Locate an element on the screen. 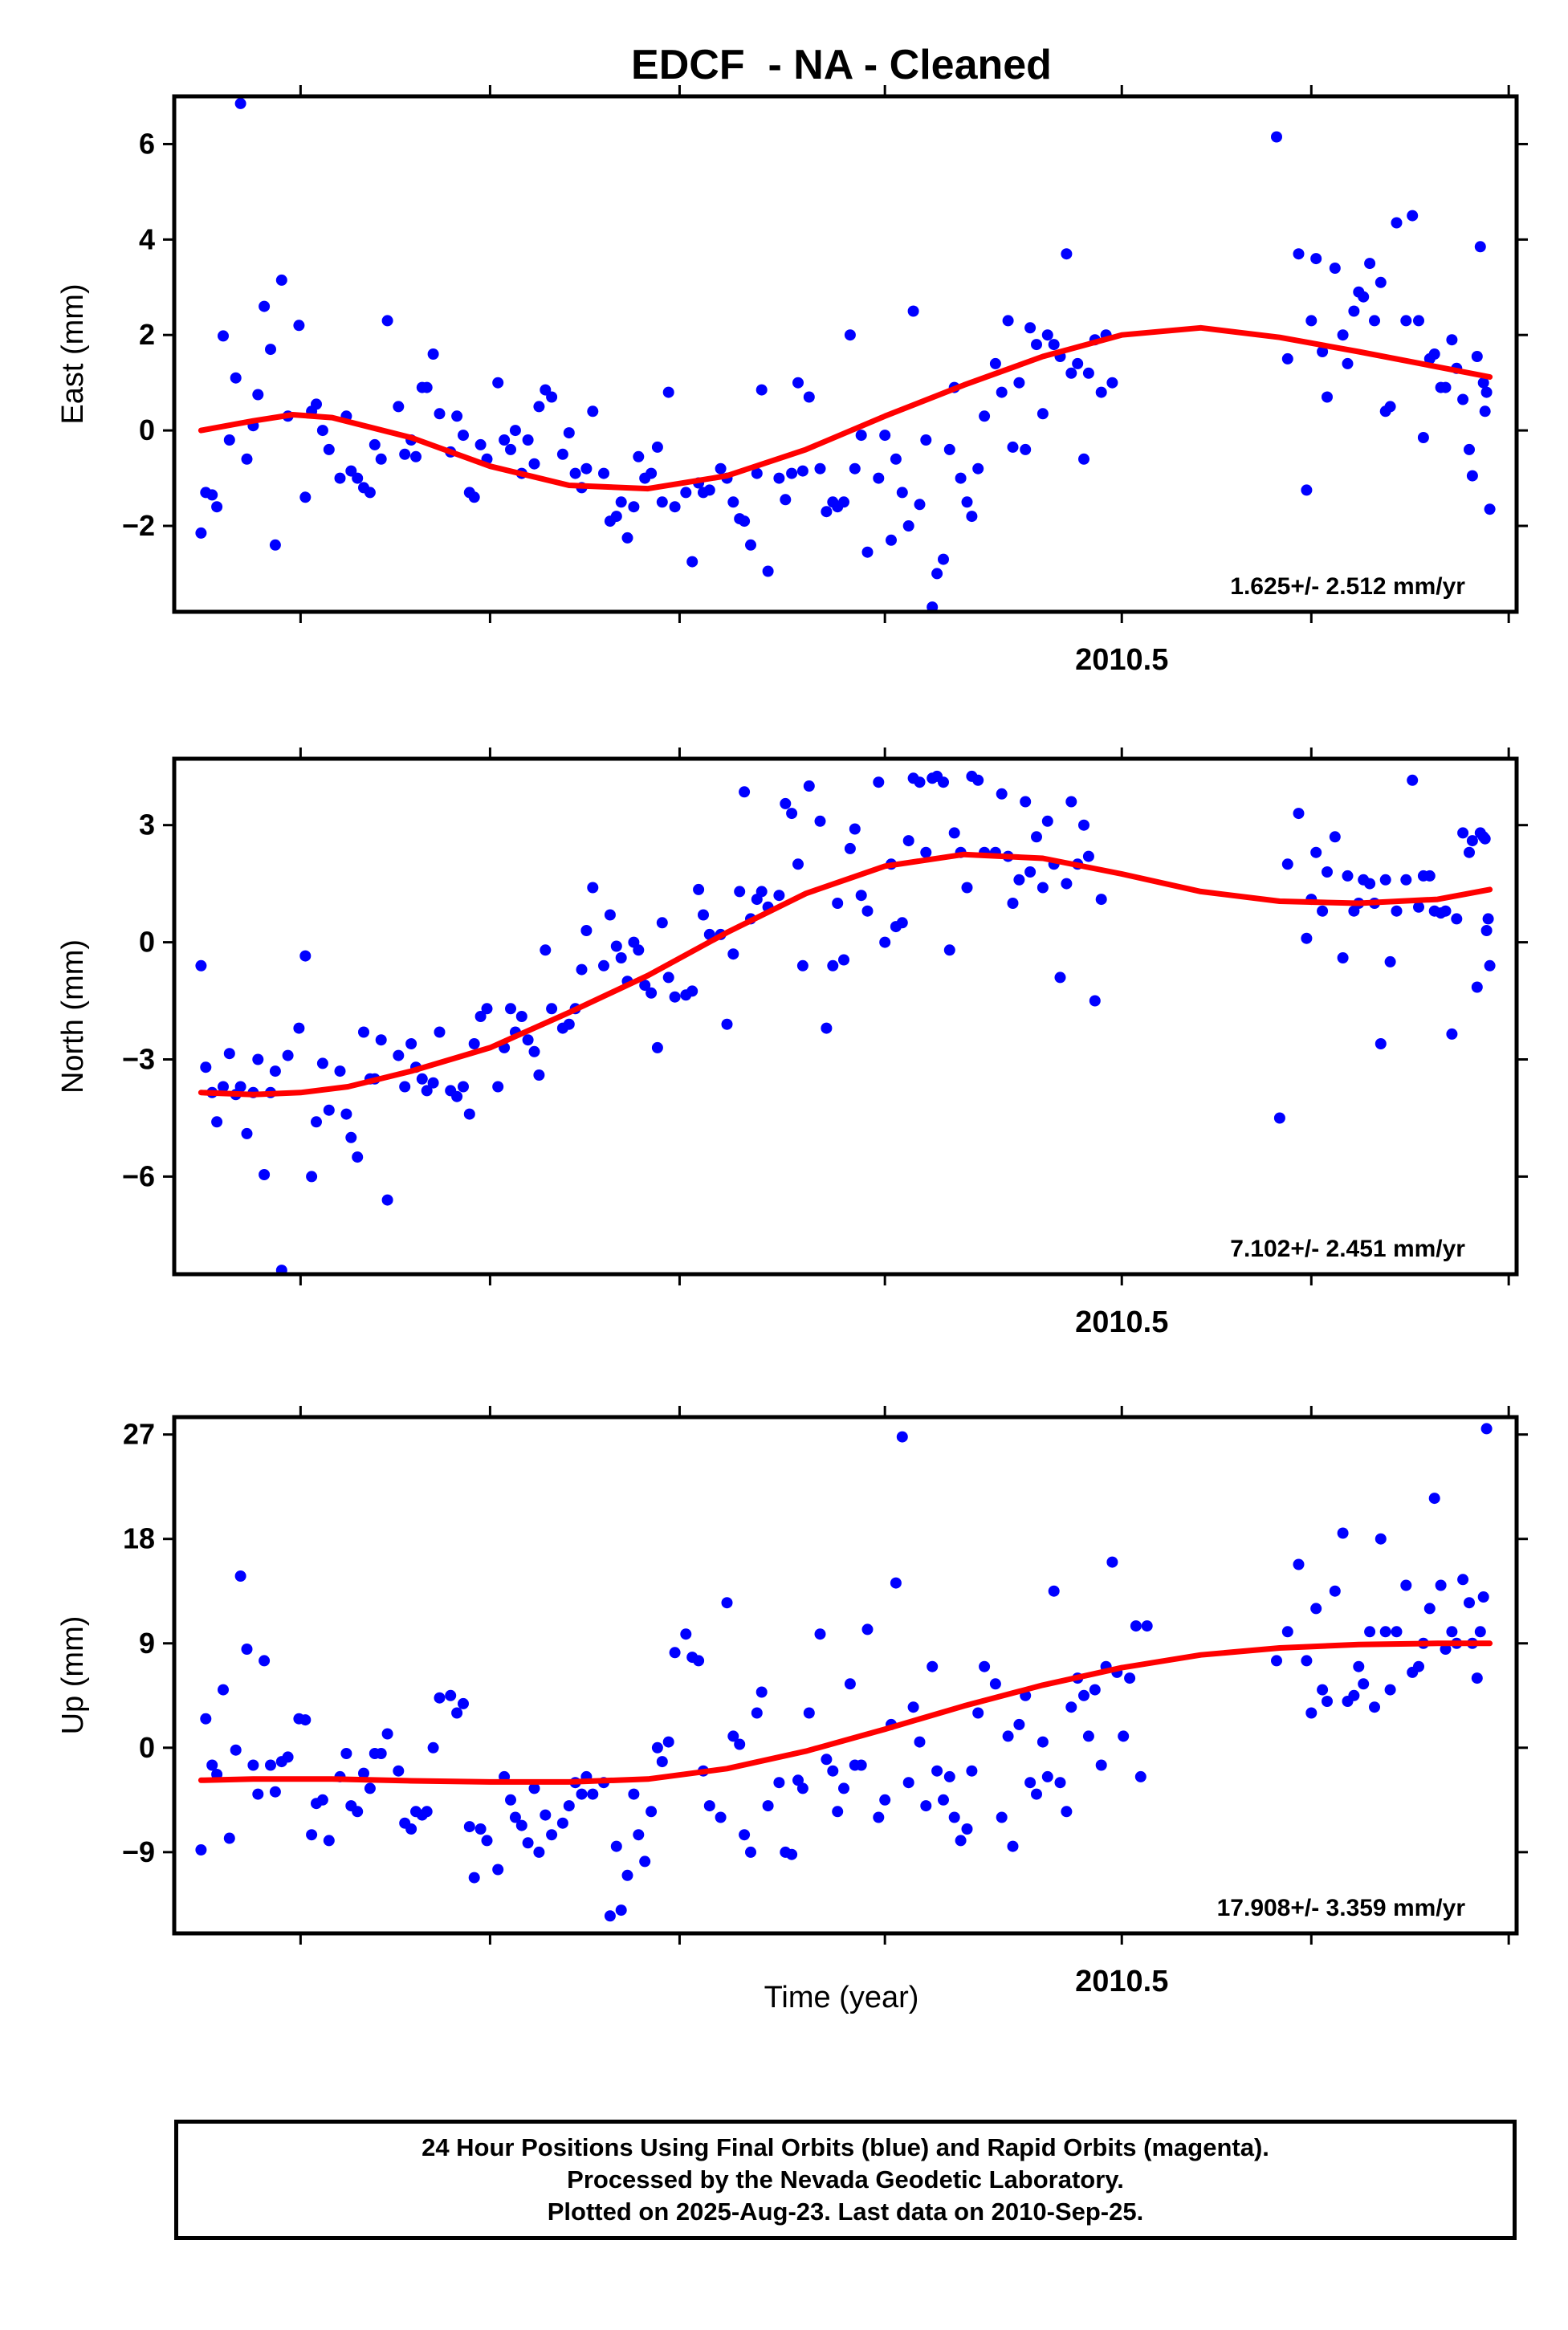  y-tick-label: 4 is located at coordinates (147, 238).